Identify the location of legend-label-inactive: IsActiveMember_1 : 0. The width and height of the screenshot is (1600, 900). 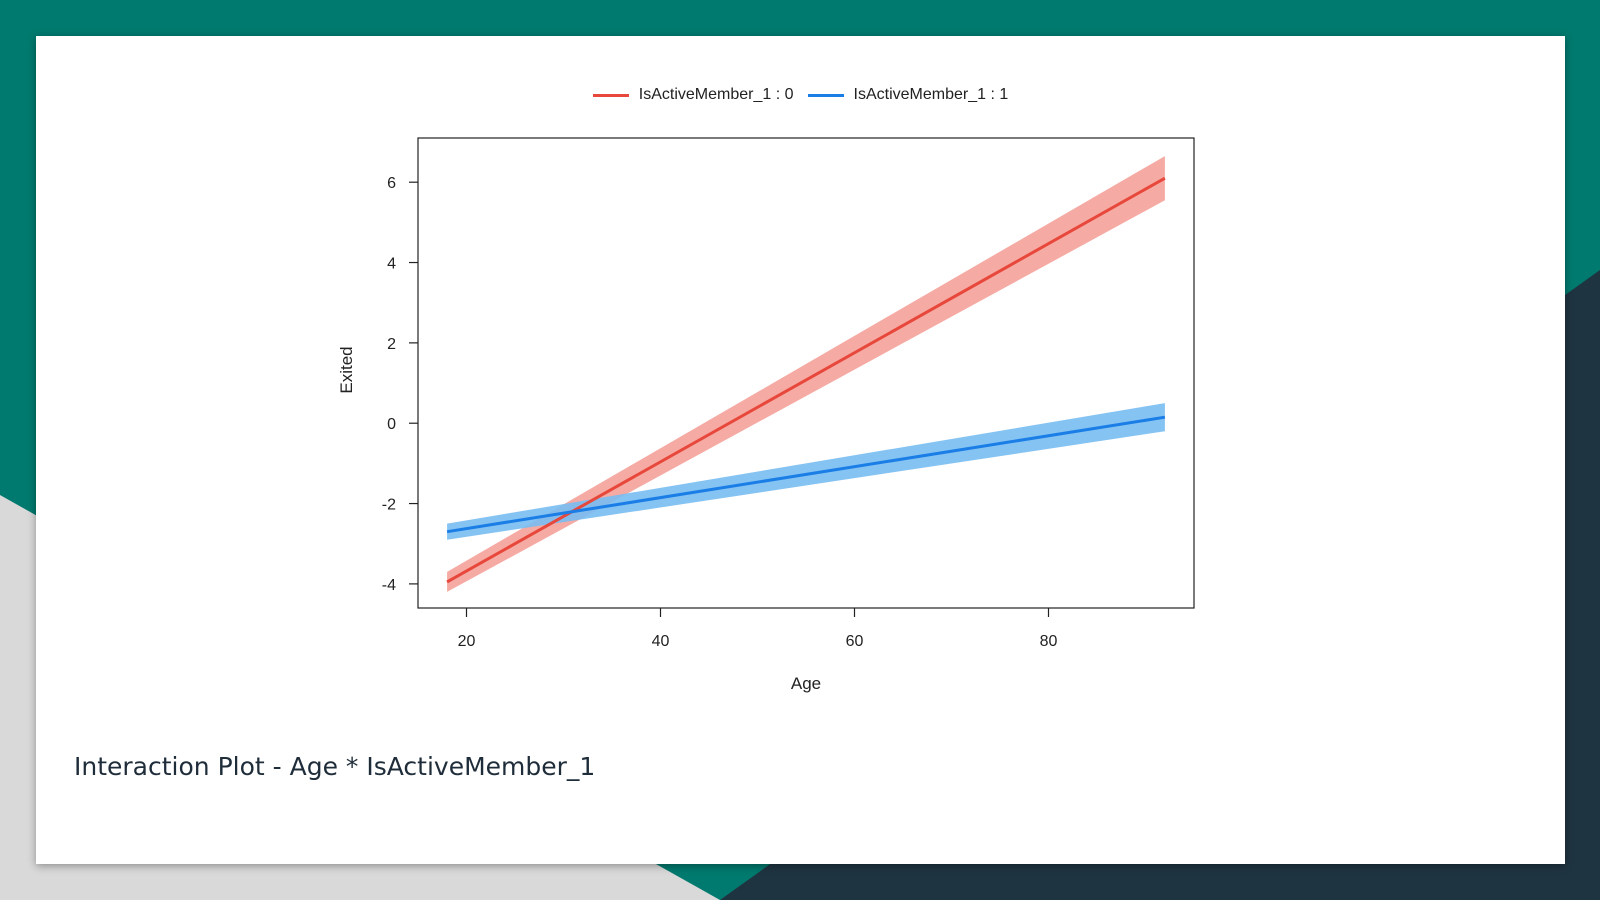
(716, 94).